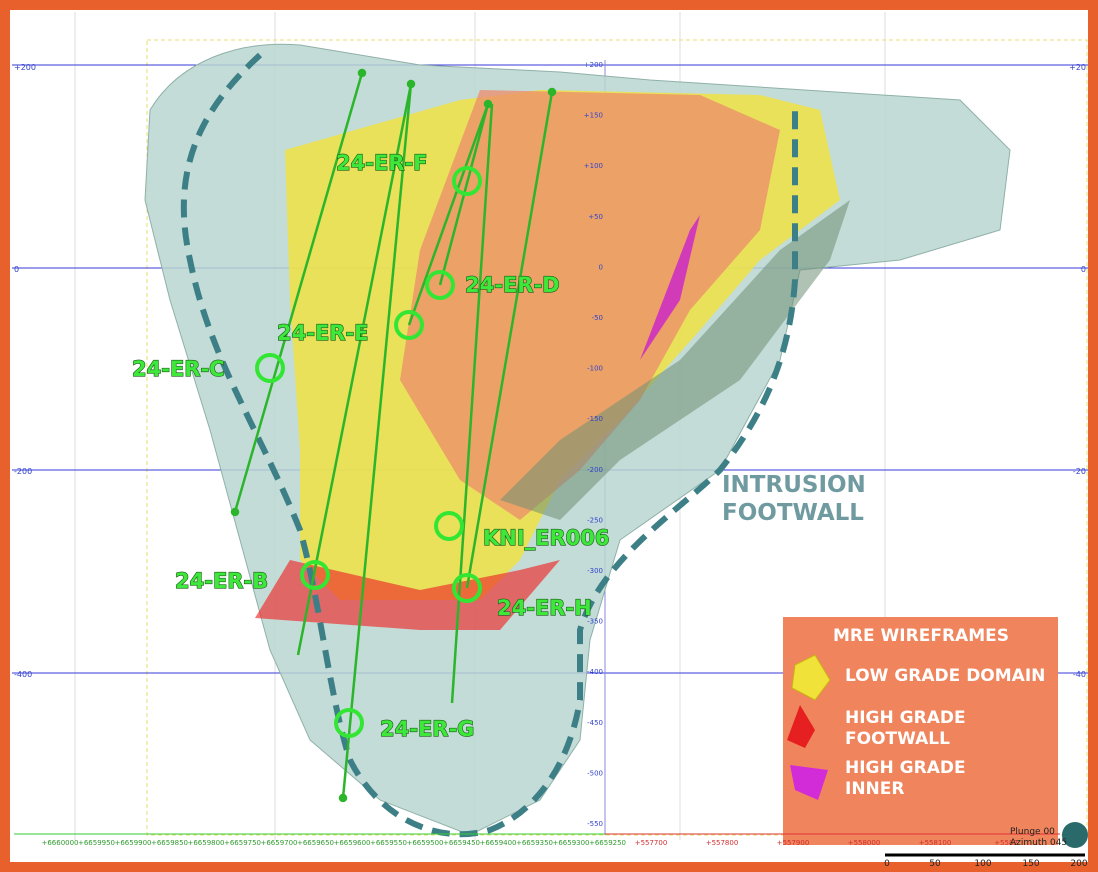 This screenshot has height=872, width=1098. I want to click on northing: +6659650, so click(315, 843).